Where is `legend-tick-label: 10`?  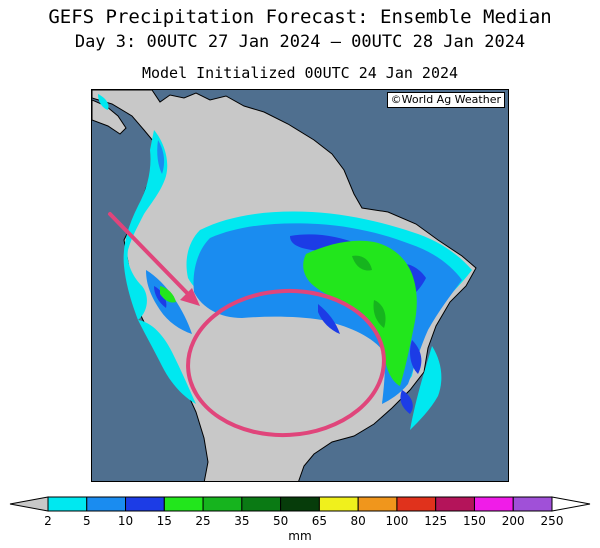 legend-tick-label: 10 is located at coordinates (125, 521).